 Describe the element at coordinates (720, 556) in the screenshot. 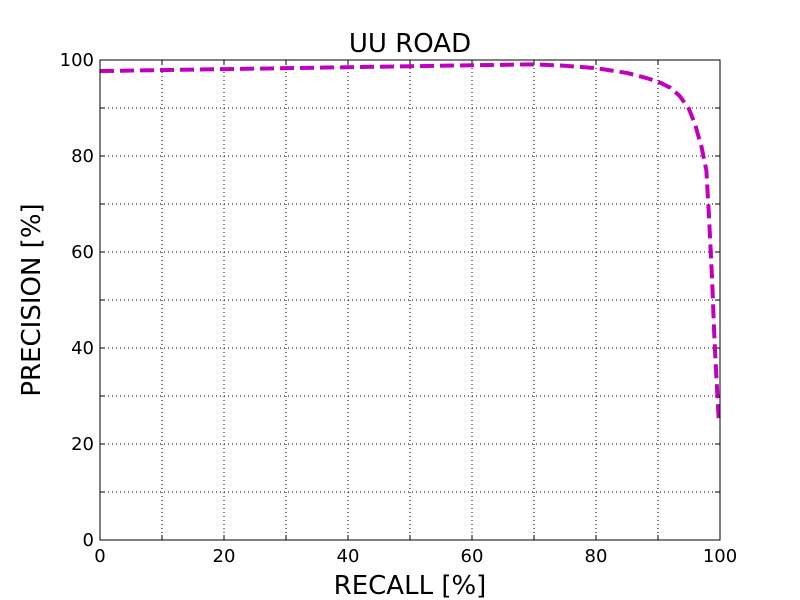

I see `x-tick-label: 100` at that location.